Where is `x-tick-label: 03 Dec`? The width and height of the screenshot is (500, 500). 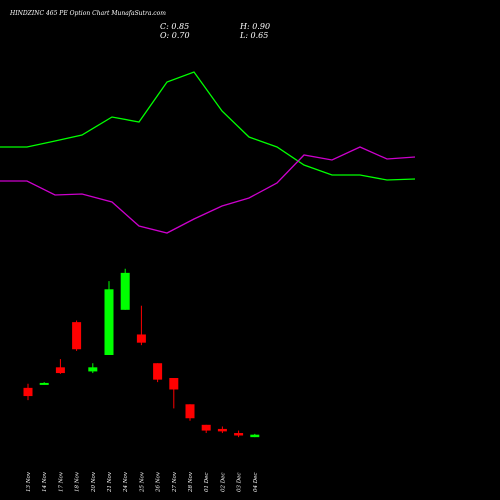 x-tick-label: 03 Dec is located at coordinates (240, 483).